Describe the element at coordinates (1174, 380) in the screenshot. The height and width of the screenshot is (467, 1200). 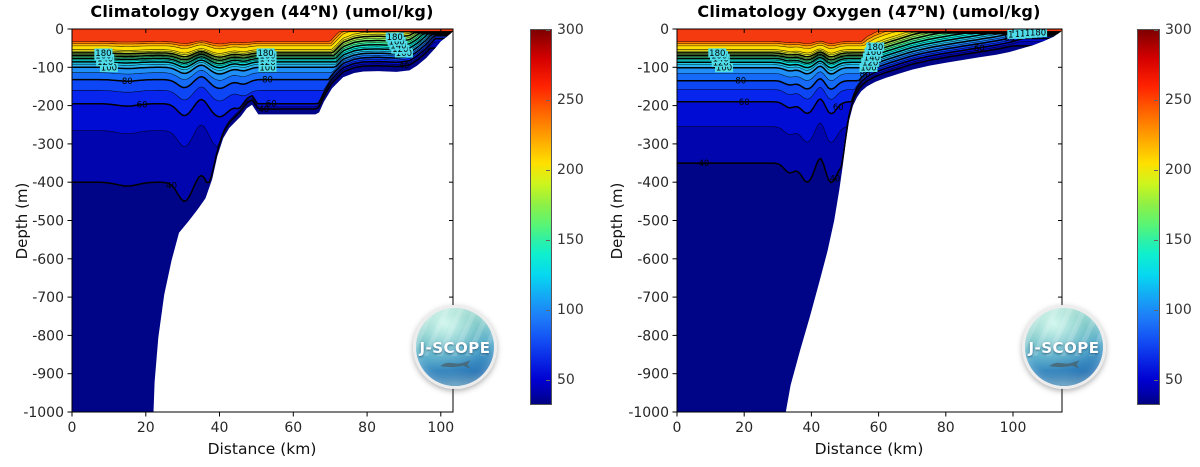
I see `colorbar-tick-label: 50` at that location.